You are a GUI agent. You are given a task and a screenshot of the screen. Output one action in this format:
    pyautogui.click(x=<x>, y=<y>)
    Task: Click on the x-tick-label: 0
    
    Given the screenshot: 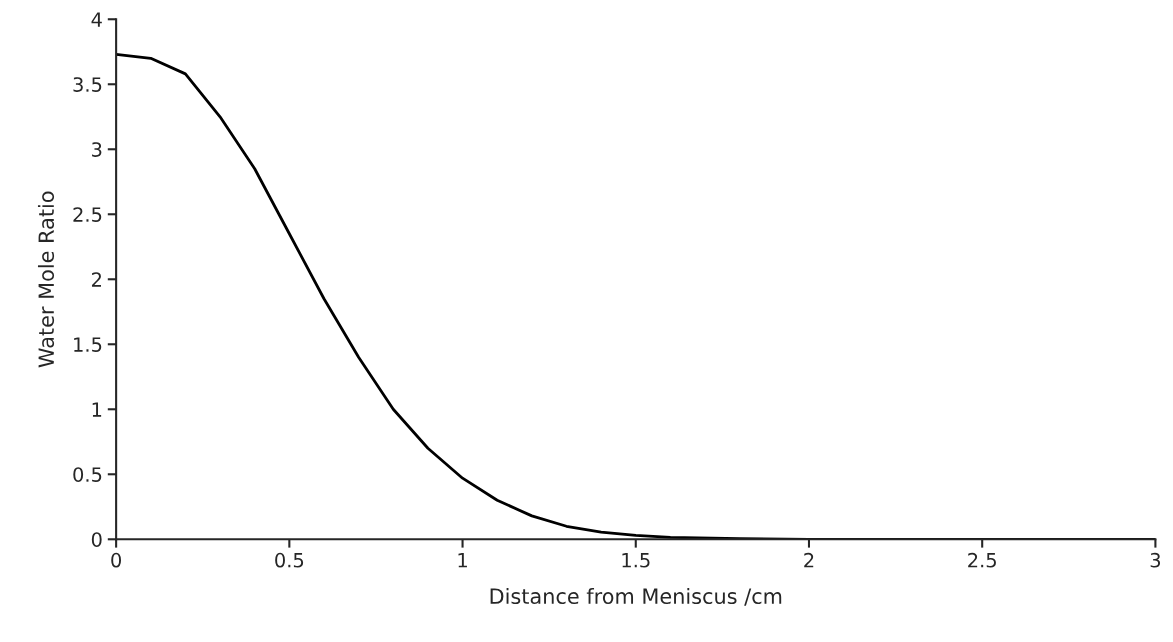 What is the action you would take?
    pyautogui.click(x=116, y=560)
    